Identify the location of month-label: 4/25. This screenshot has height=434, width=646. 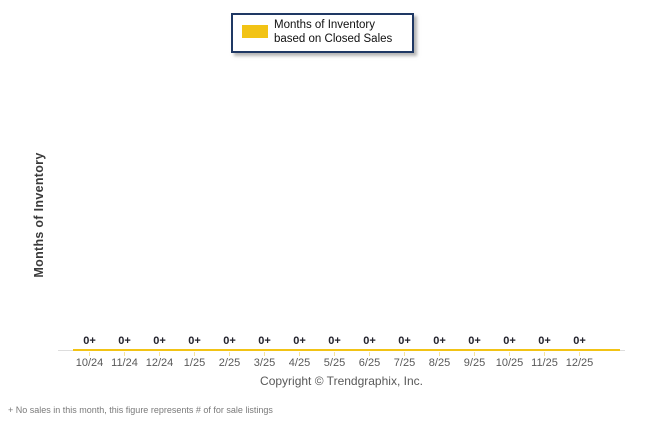
(299, 363).